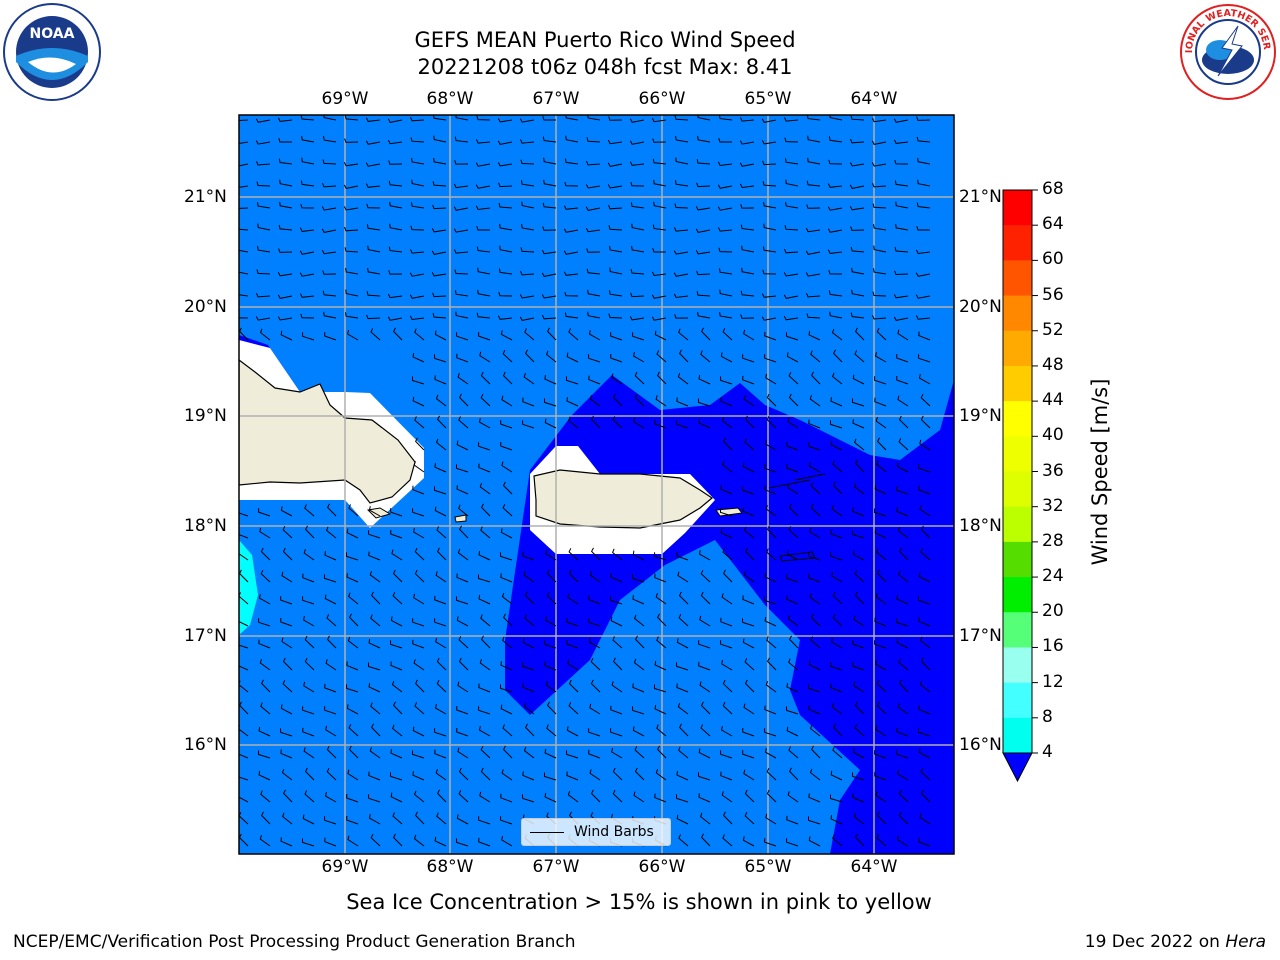 Image resolution: width=1280 pixels, height=960 pixels. What do you see at coordinates (556, 99) in the screenshot?
I see `lon-label-top: 67°W` at bounding box center [556, 99].